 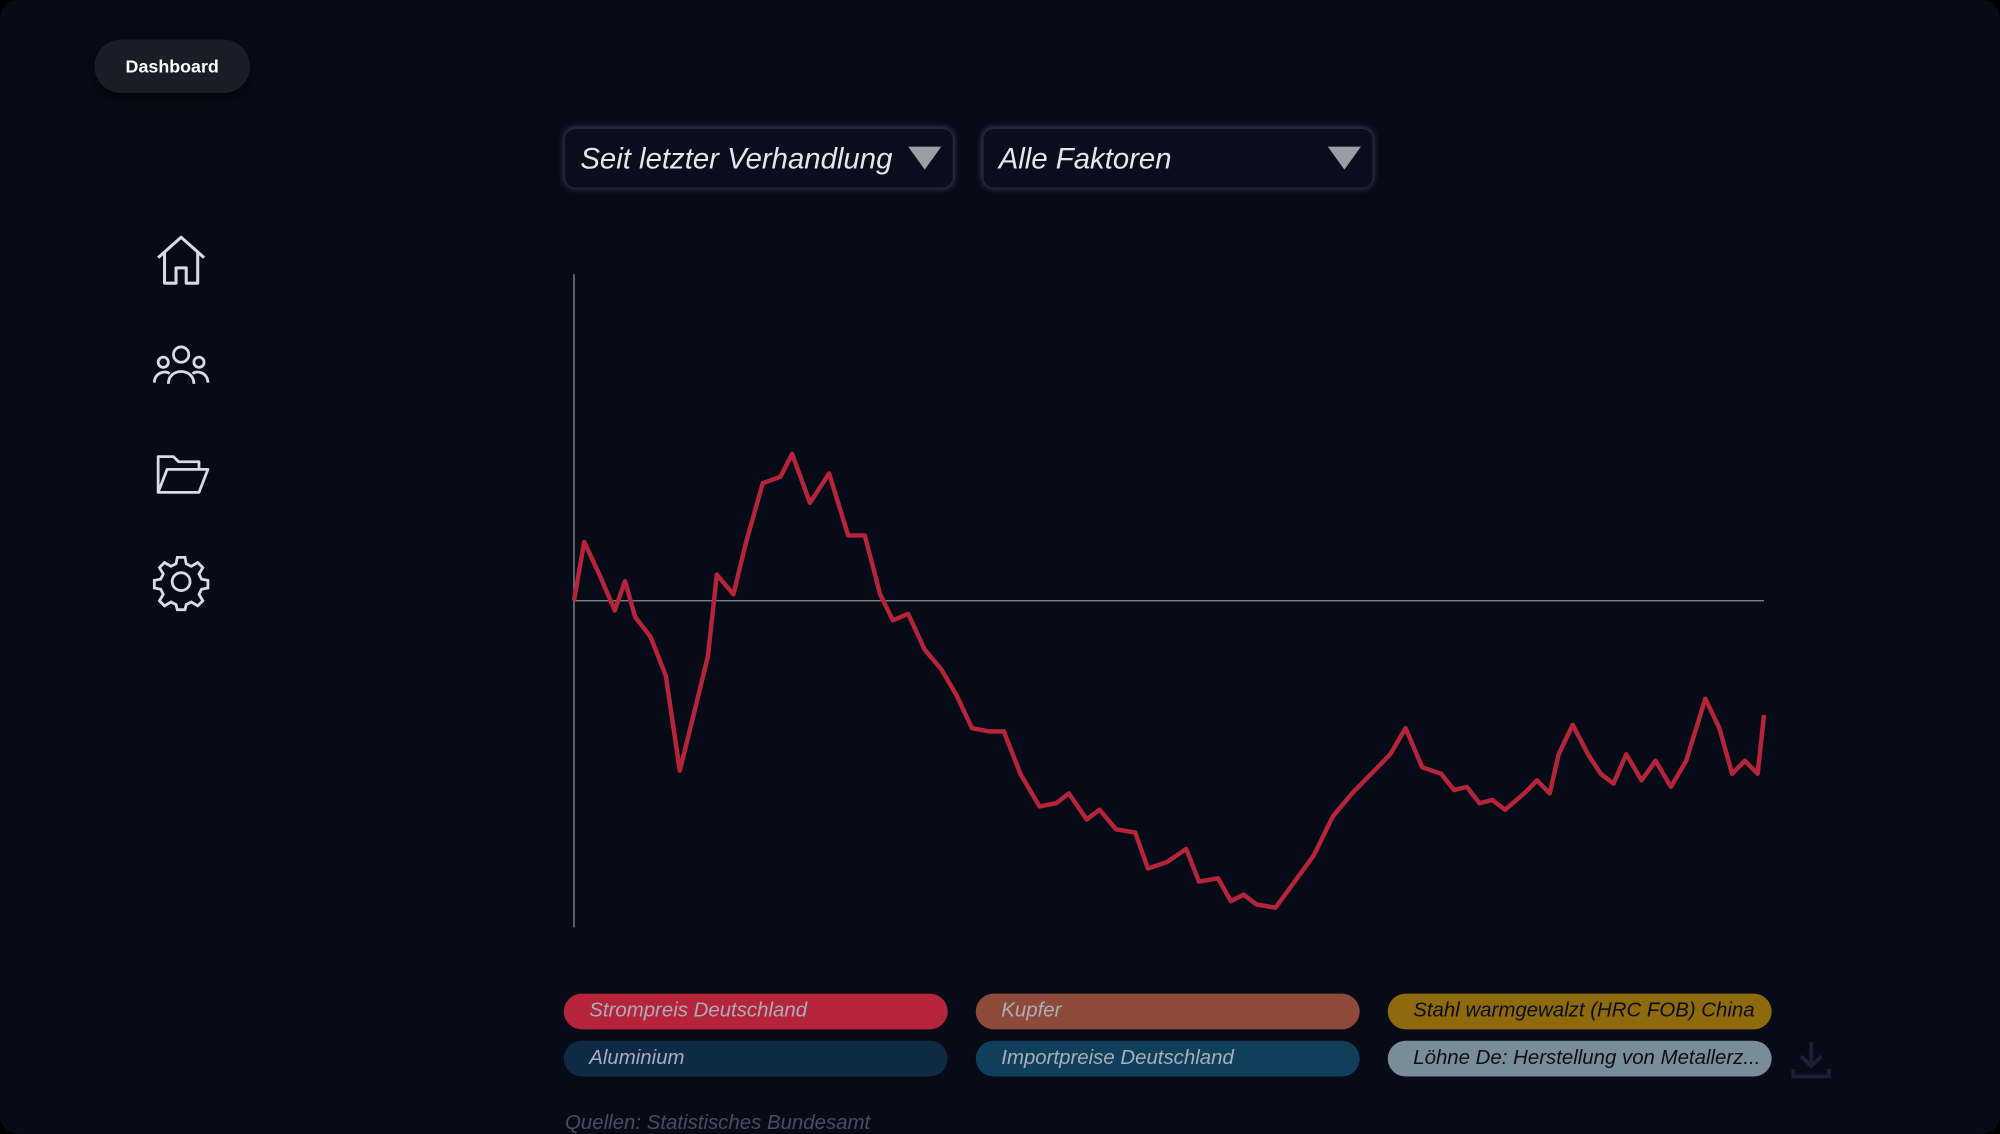 I want to click on source-note: Quellen: Statistisches Bundesamt, so click(x=718, y=1123).